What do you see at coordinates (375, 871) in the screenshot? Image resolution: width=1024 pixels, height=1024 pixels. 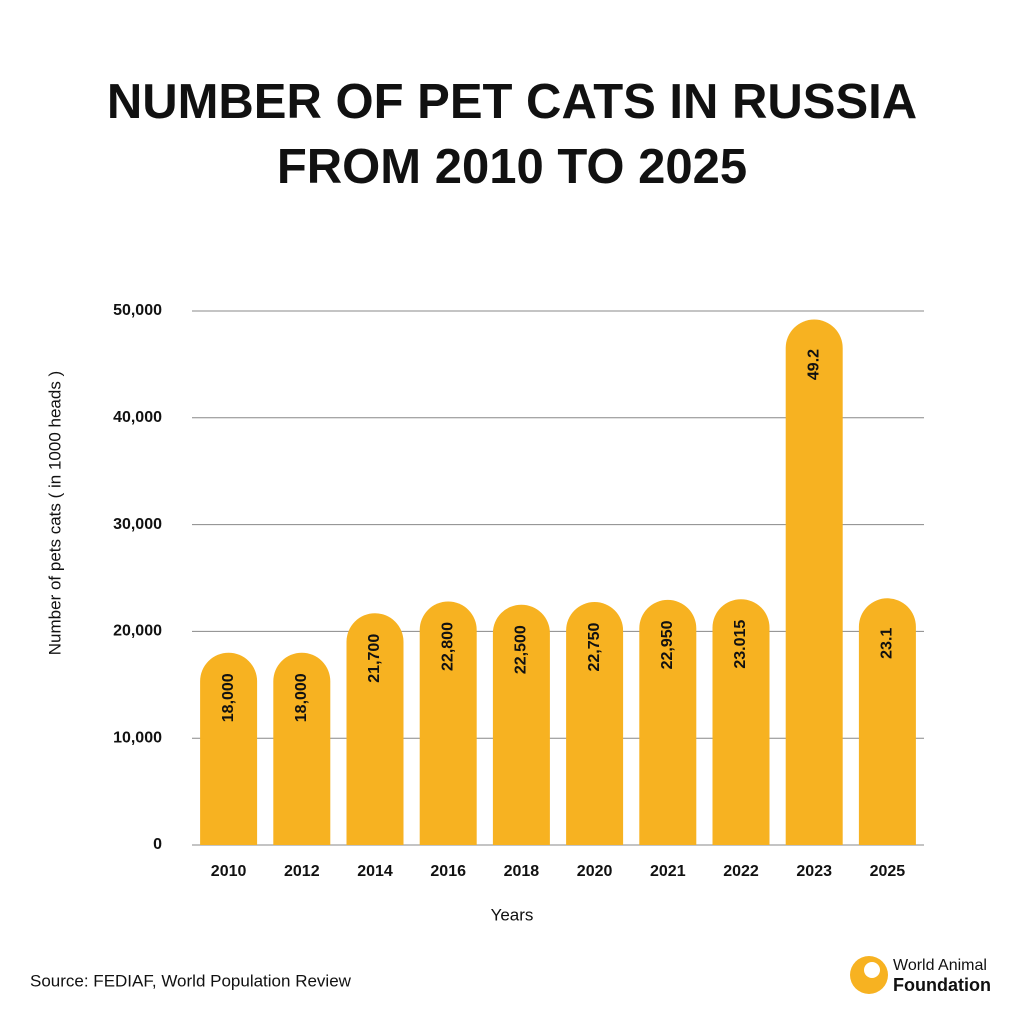 I see `x-tick-label: 2014` at bounding box center [375, 871].